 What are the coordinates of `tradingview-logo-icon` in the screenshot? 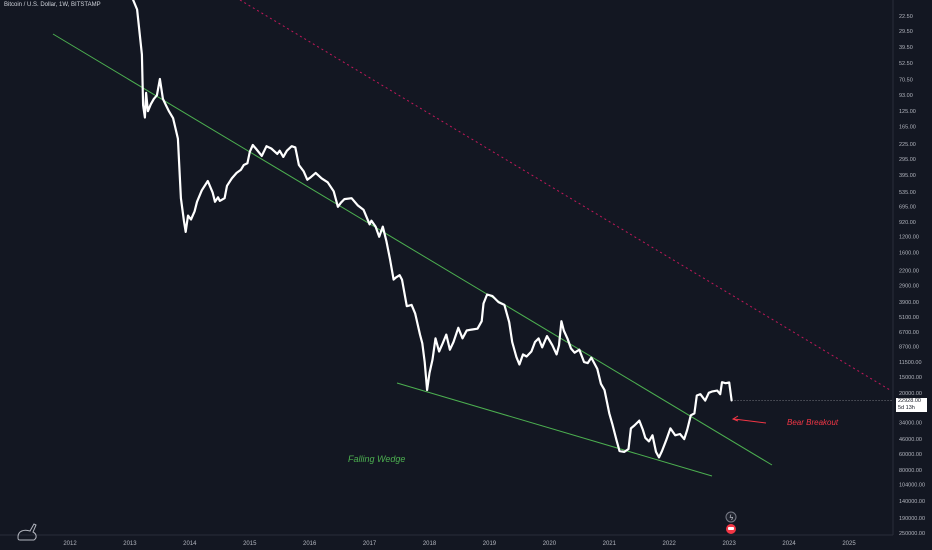 It's located at (27, 532).